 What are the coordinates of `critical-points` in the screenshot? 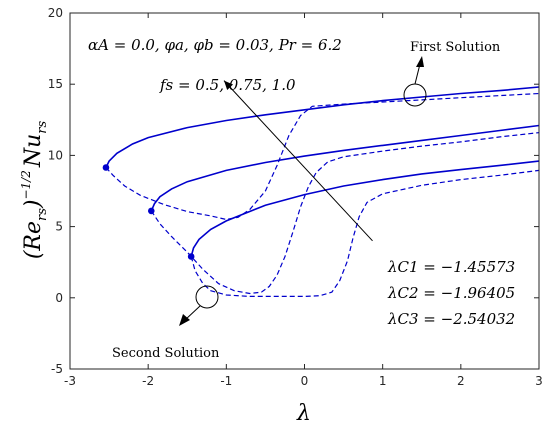 It's located at (148, 212).